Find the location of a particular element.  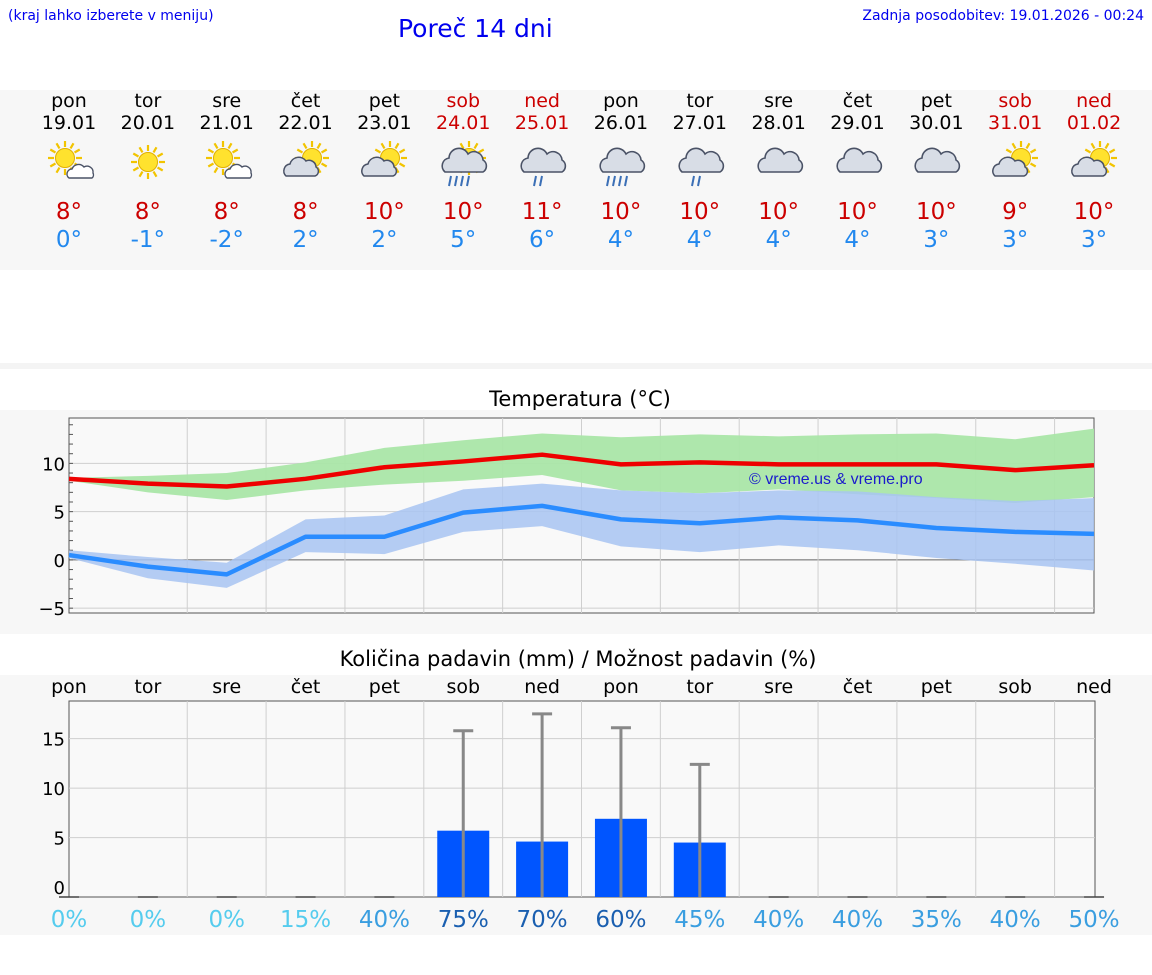

day-date: 21.01 is located at coordinates (226, 123).